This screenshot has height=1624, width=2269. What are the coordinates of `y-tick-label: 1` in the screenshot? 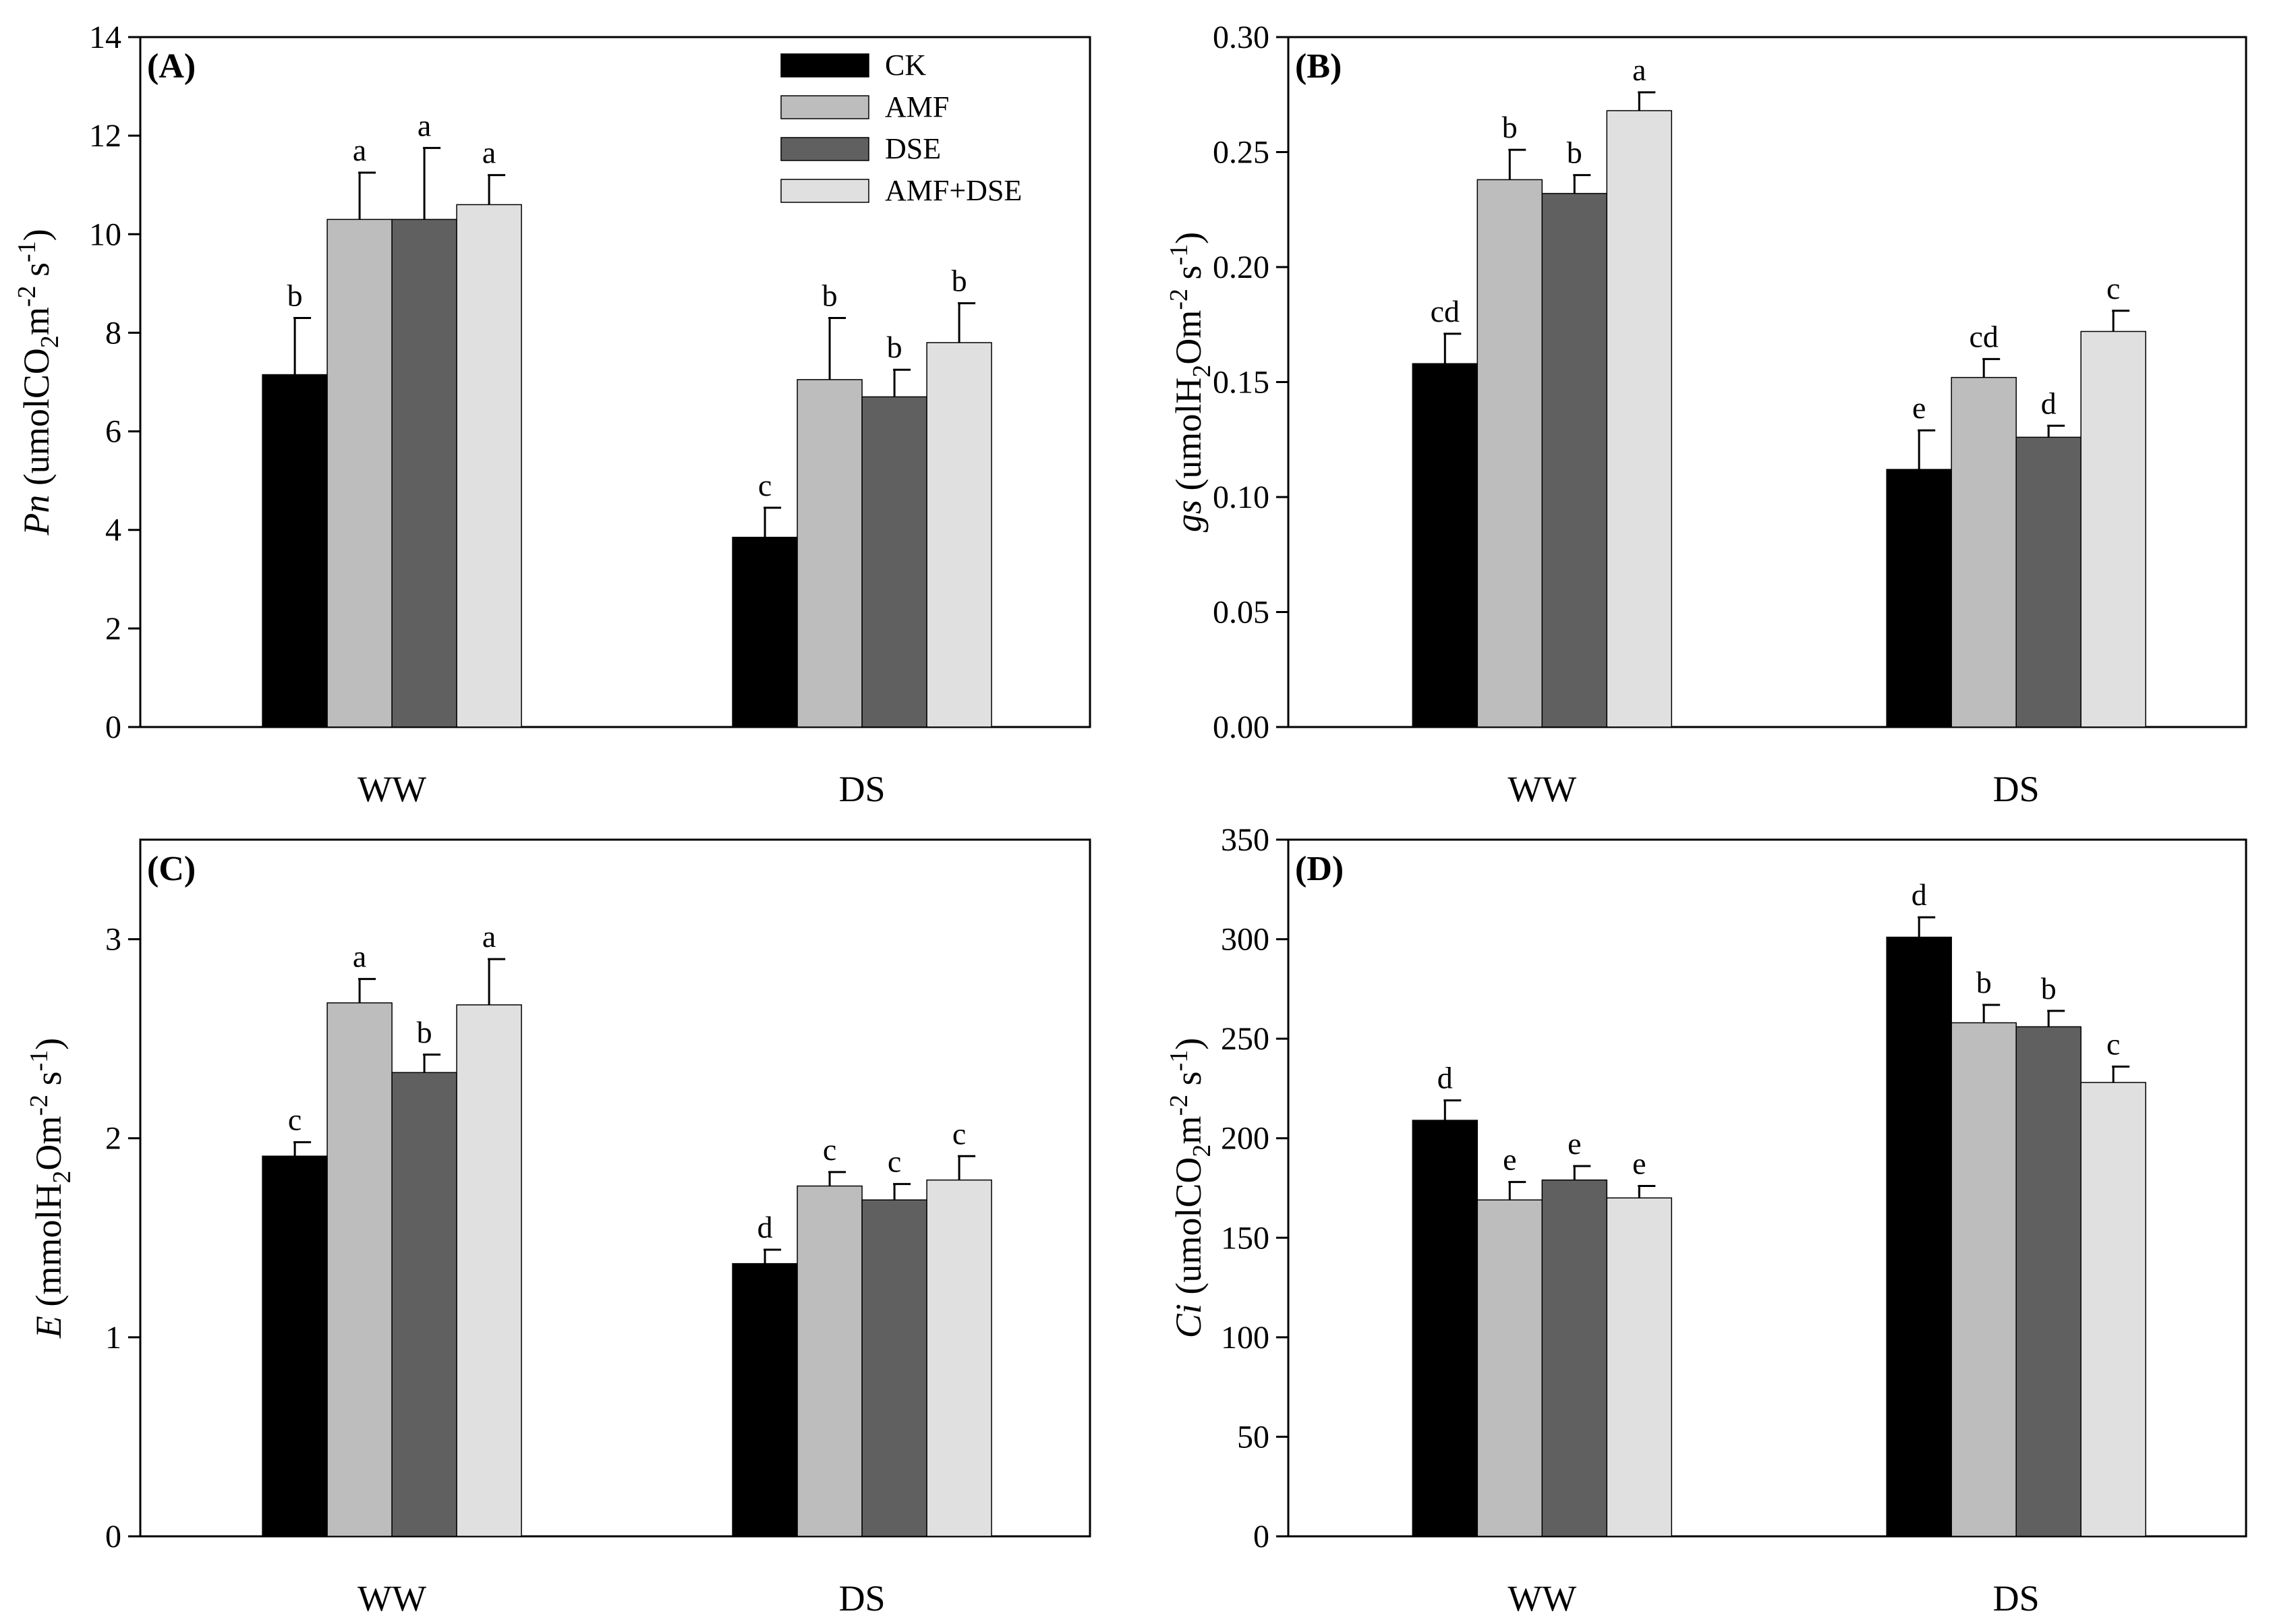 It's located at (113, 1338).